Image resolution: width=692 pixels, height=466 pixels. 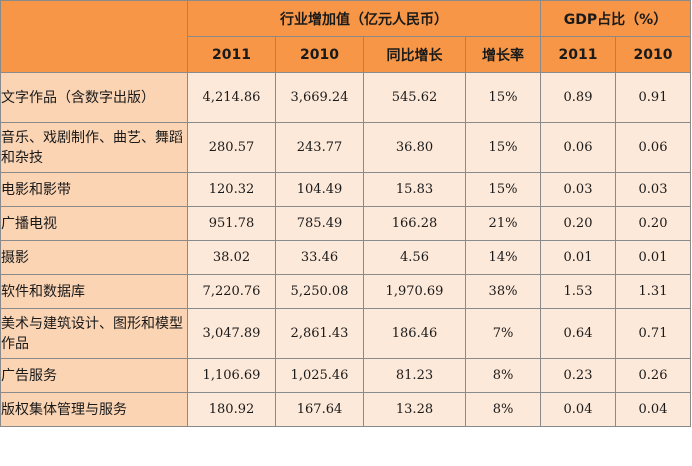 What do you see at coordinates (578, 97) in the screenshot?
I see `gdp-share-2011: 0.89` at bounding box center [578, 97].